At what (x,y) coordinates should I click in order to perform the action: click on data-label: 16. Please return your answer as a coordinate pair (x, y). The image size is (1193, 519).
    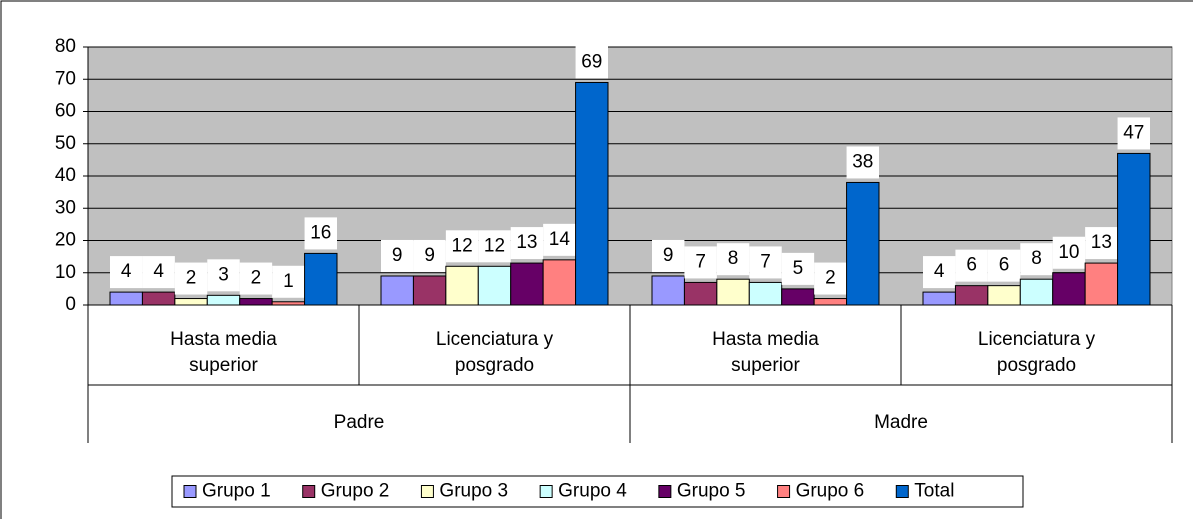
    Looking at the image, I should click on (320, 232).